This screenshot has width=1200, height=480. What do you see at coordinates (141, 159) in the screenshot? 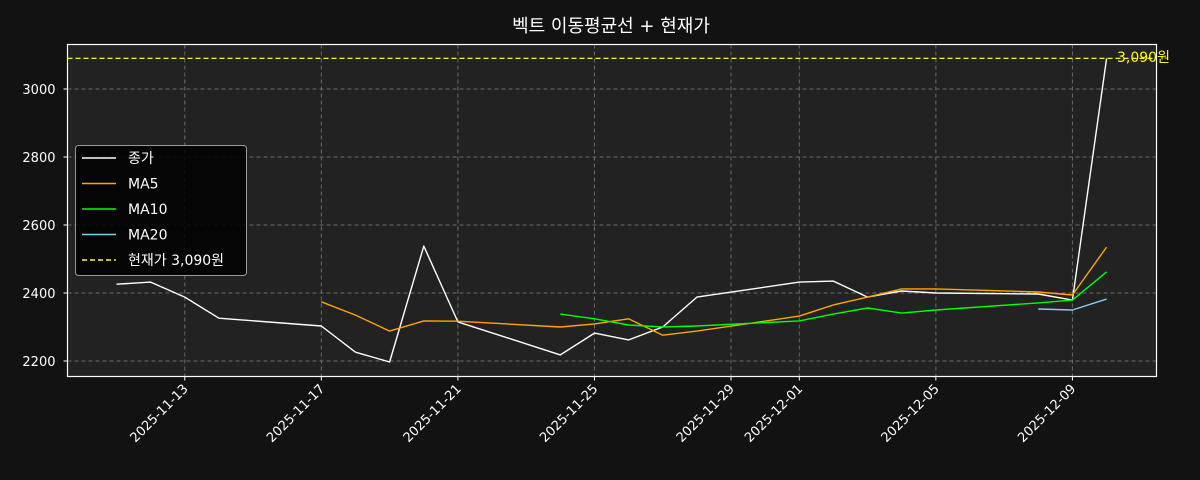
I see `legend-label: 종가` at bounding box center [141, 159].